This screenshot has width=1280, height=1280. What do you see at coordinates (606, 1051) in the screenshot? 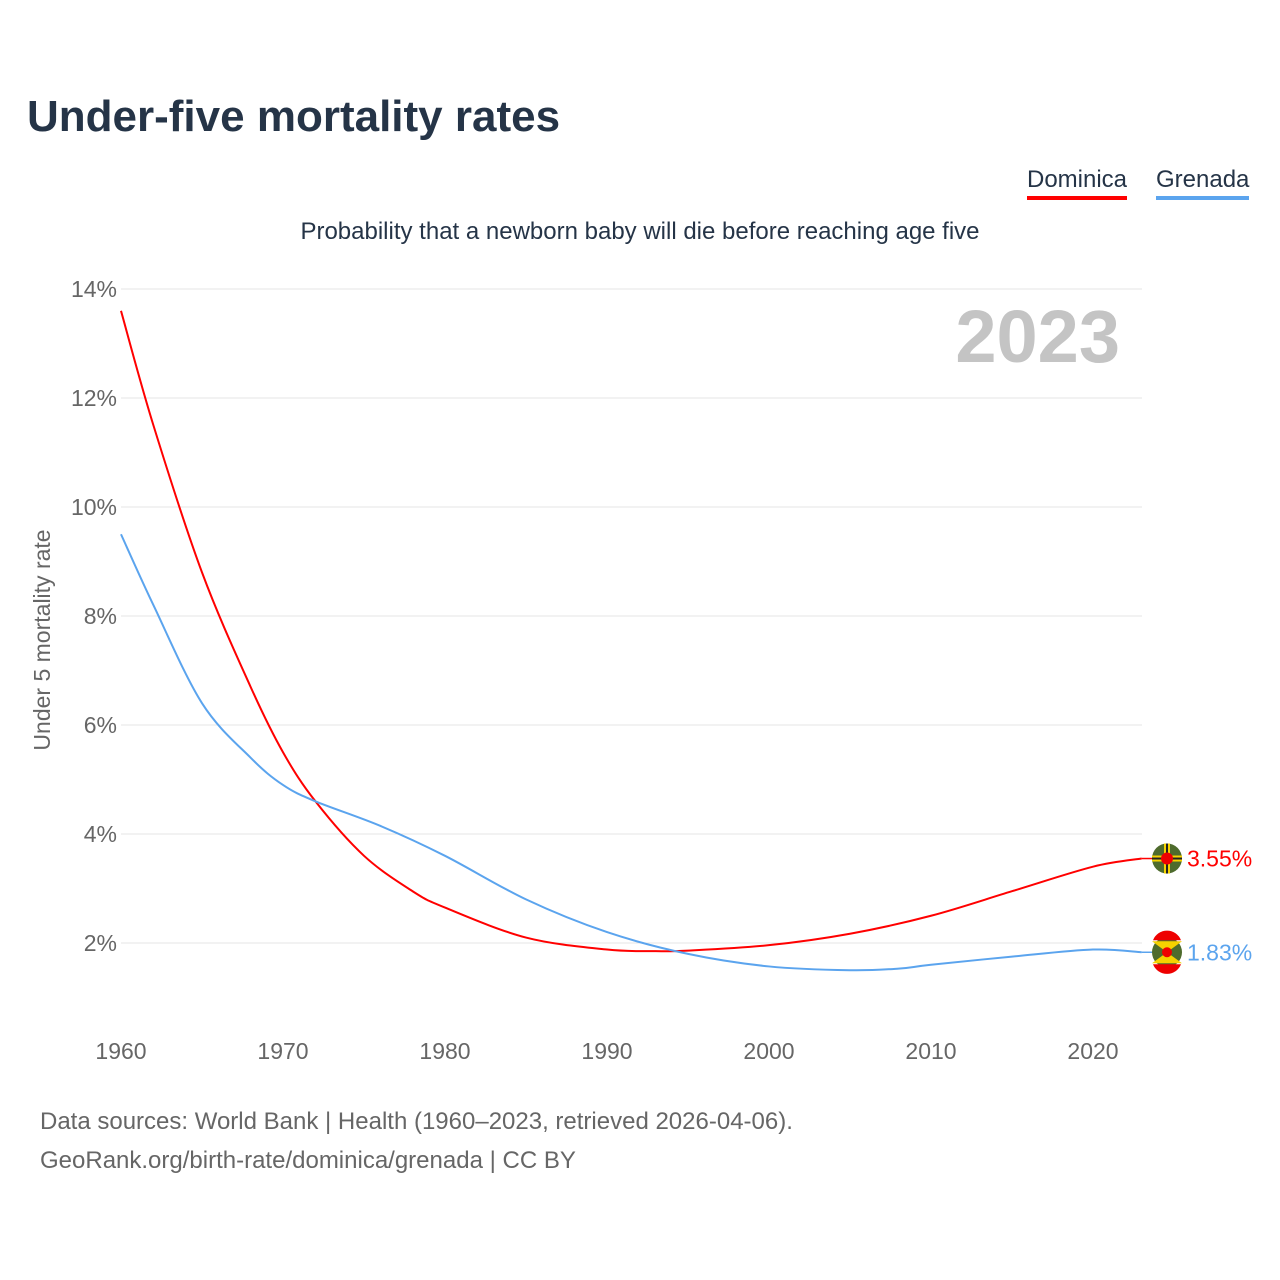
I see `x-tick-label: 1990` at bounding box center [606, 1051].